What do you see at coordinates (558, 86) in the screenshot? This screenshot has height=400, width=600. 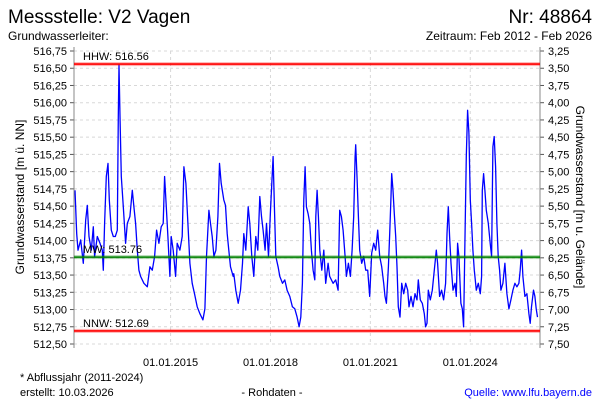 I see `y-right-tick-label: 3,75` at bounding box center [558, 86].